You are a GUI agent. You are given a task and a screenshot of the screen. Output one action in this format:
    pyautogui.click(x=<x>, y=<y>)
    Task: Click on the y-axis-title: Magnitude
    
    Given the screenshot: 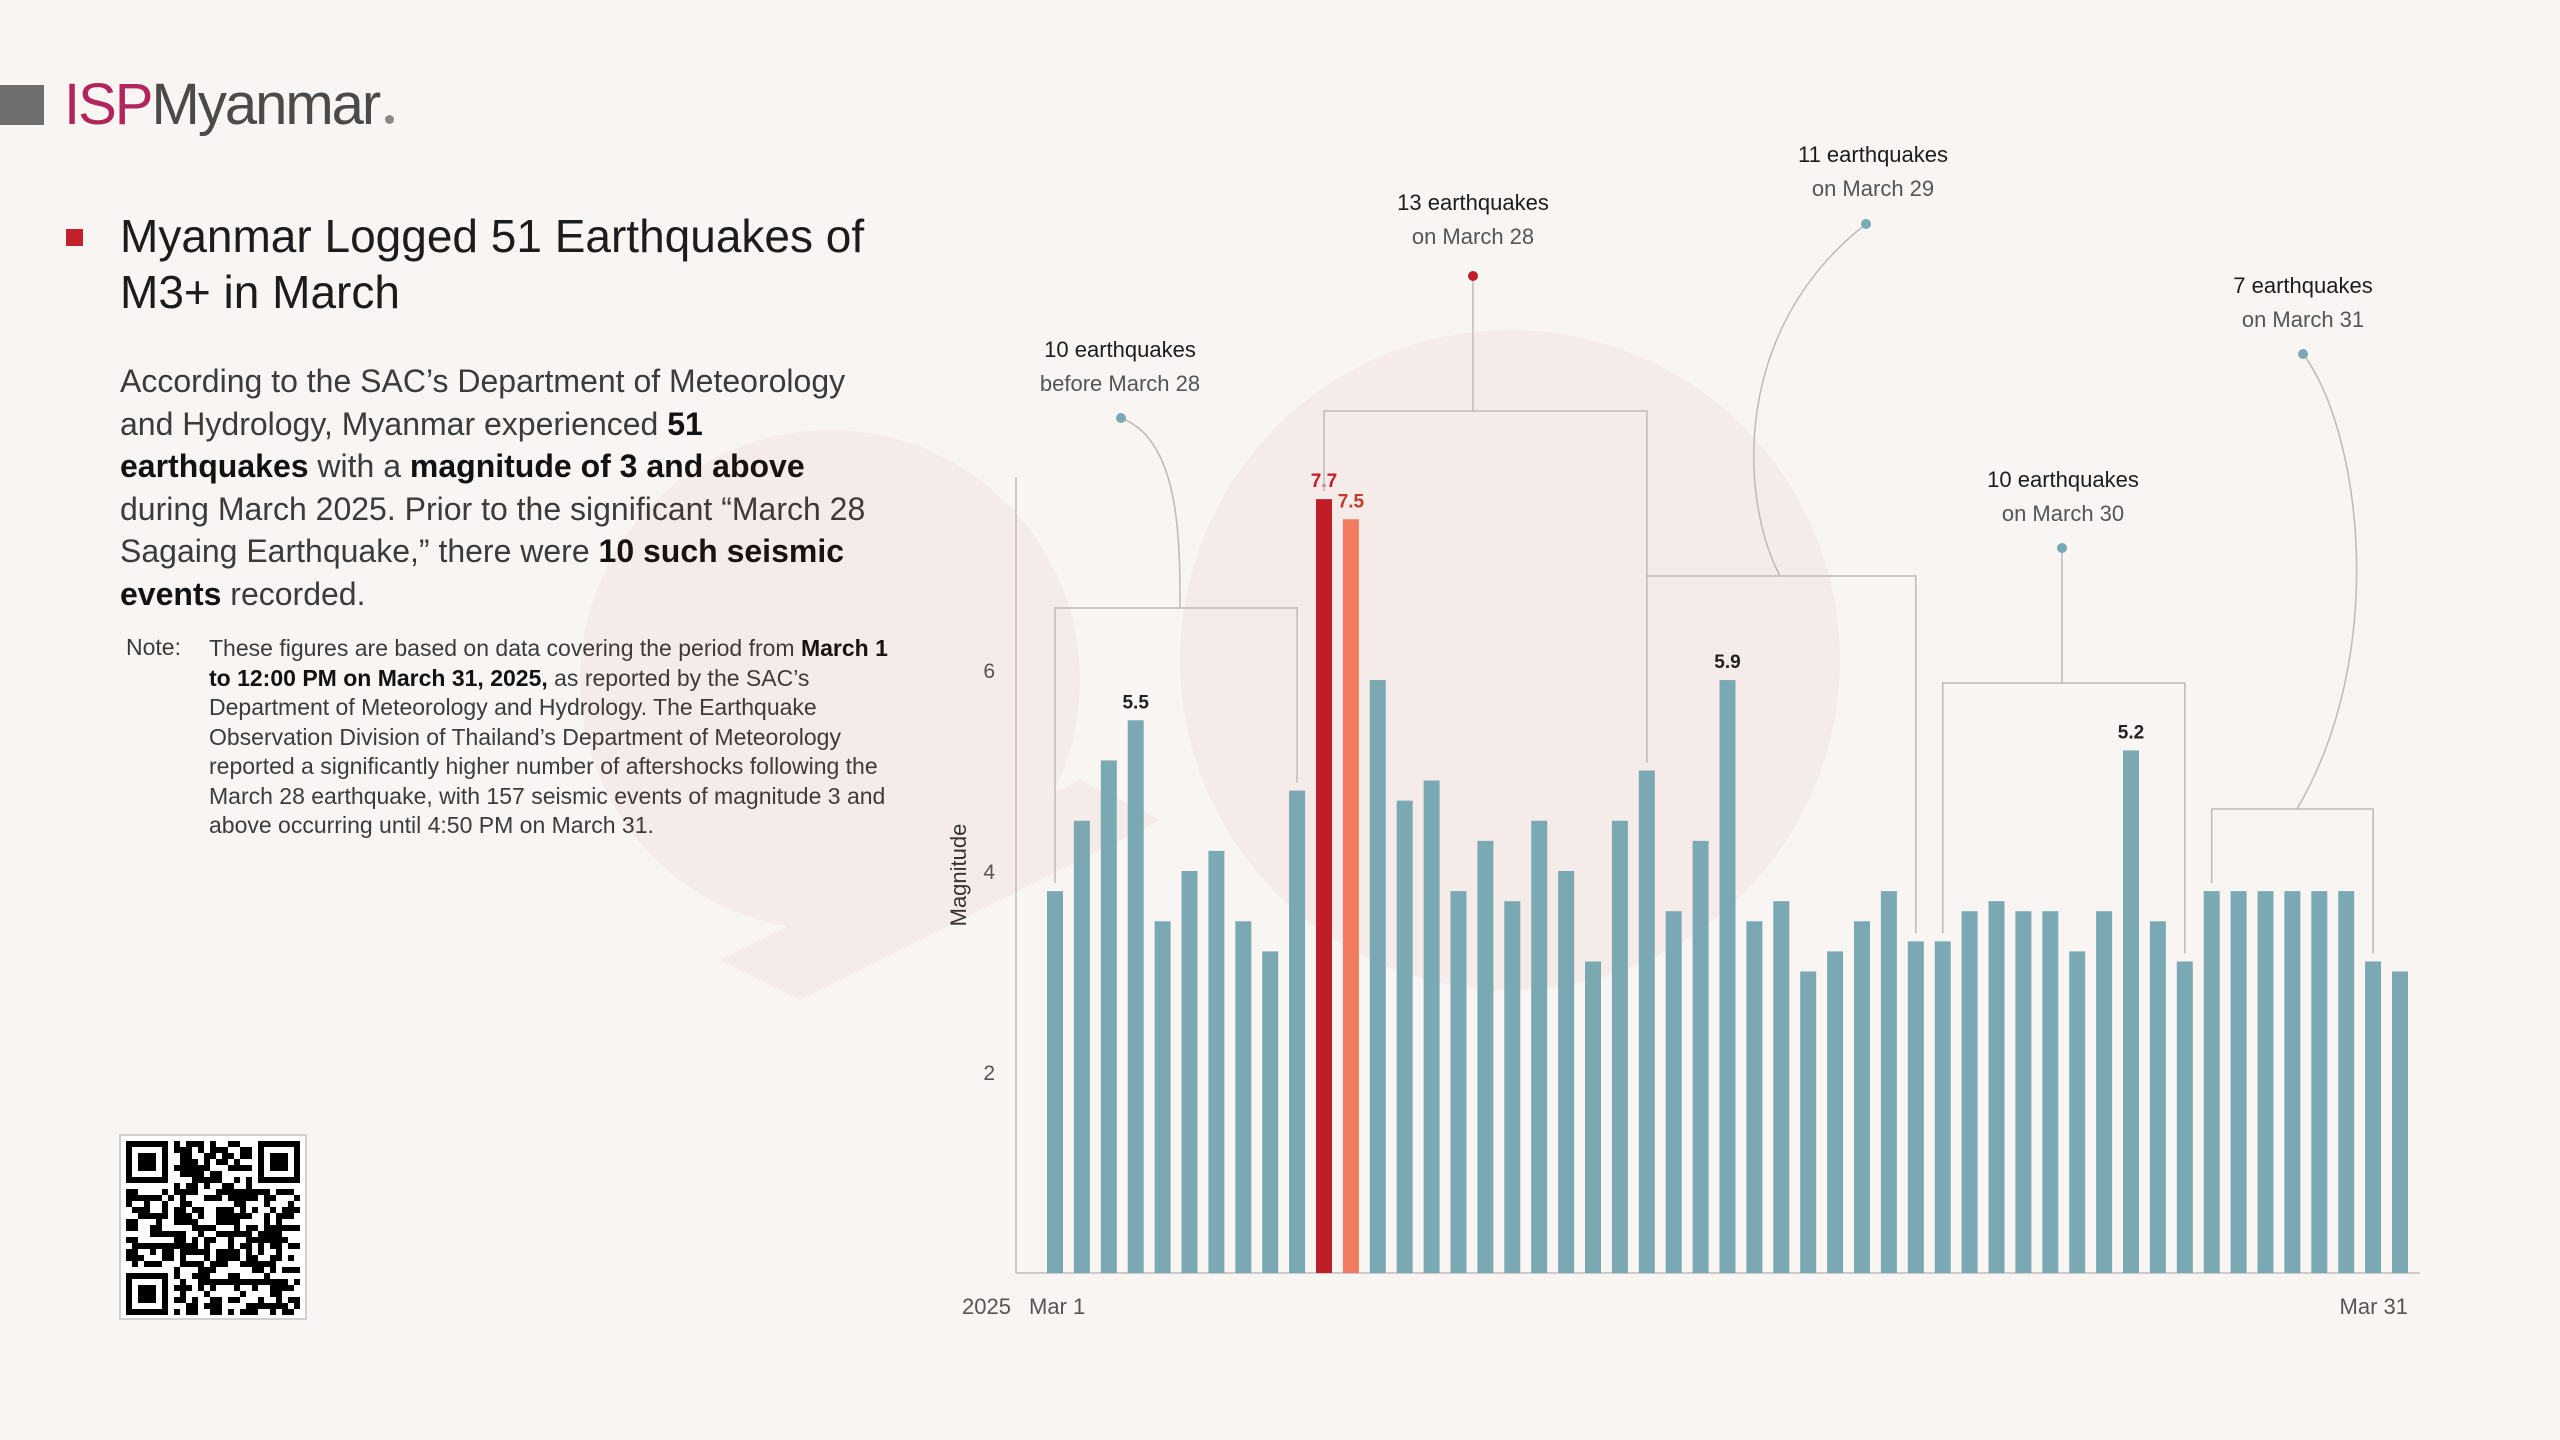 What is the action you would take?
    pyautogui.click(x=958, y=875)
    